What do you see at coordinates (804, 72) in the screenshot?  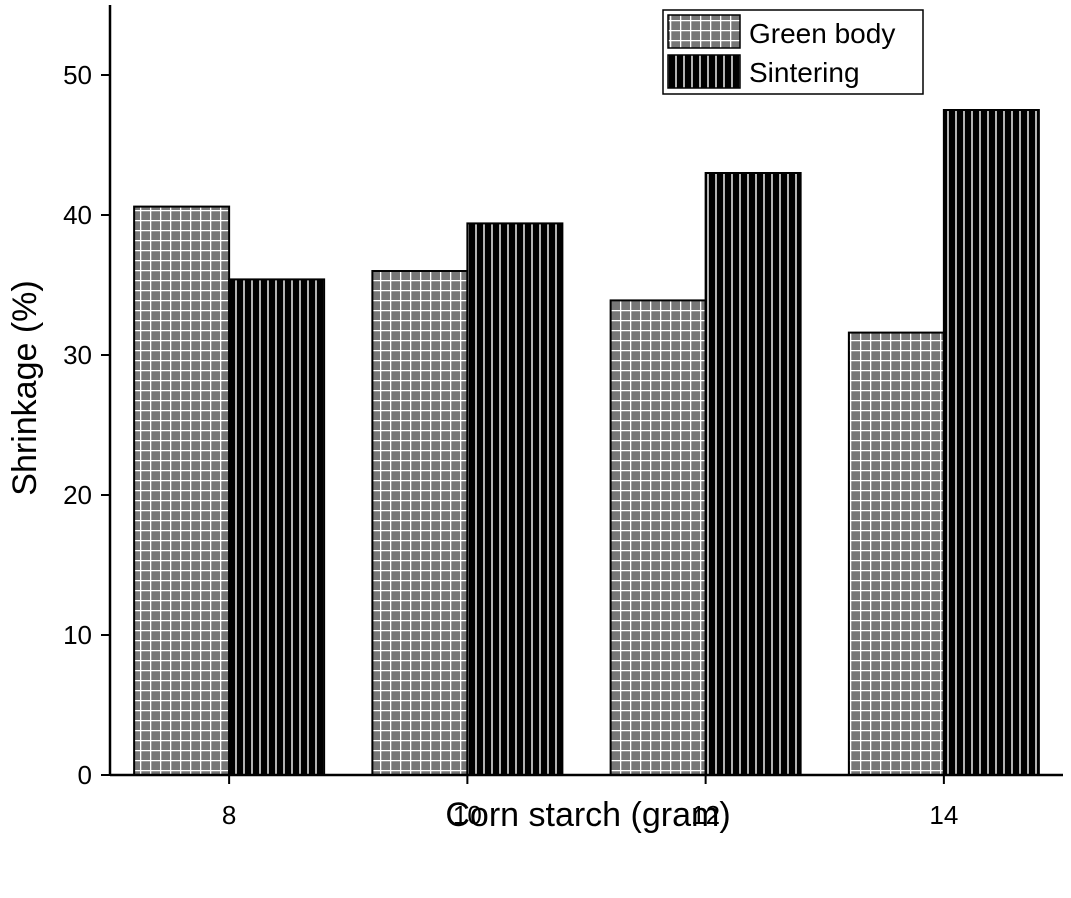 I see `legend-label-sintering: Sintering` at bounding box center [804, 72].